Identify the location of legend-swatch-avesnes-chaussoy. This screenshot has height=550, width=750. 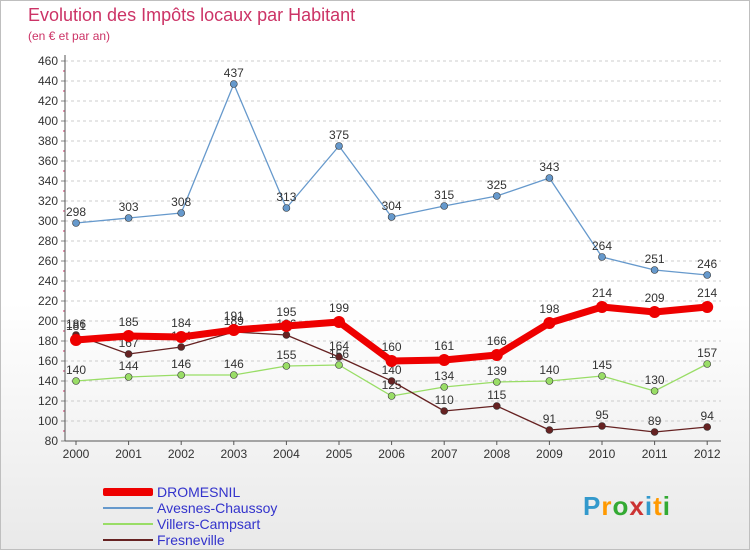
(128, 508).